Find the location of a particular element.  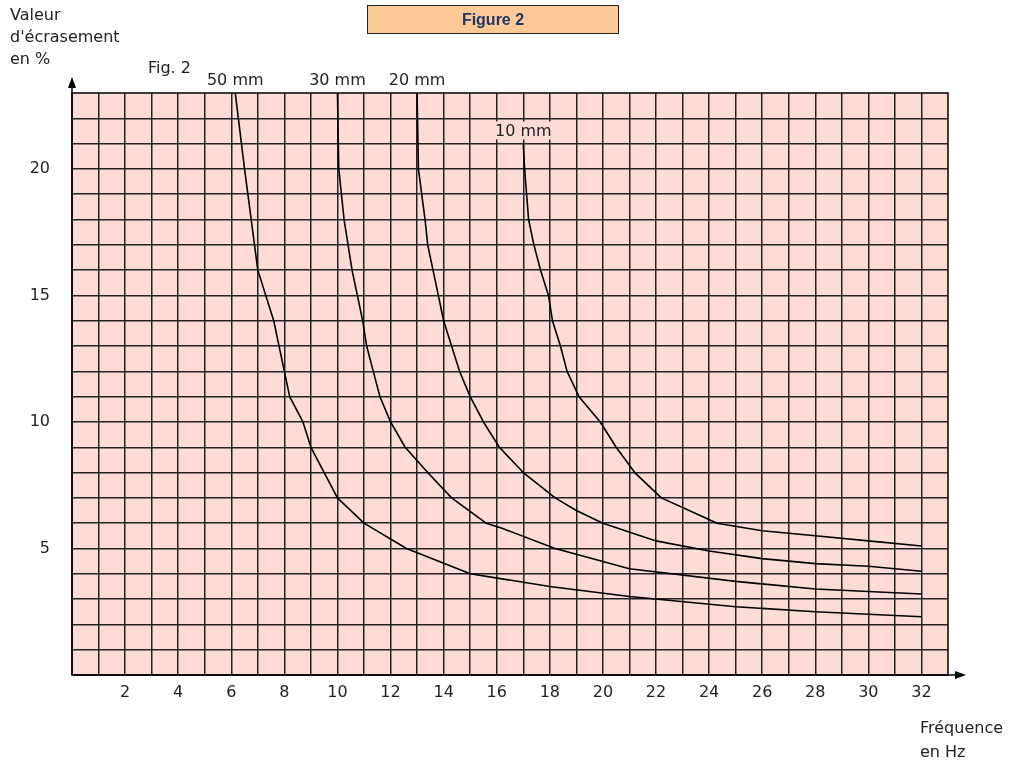

x-axis-title: Fréquence en Hz is located at coordinates (962, 740).